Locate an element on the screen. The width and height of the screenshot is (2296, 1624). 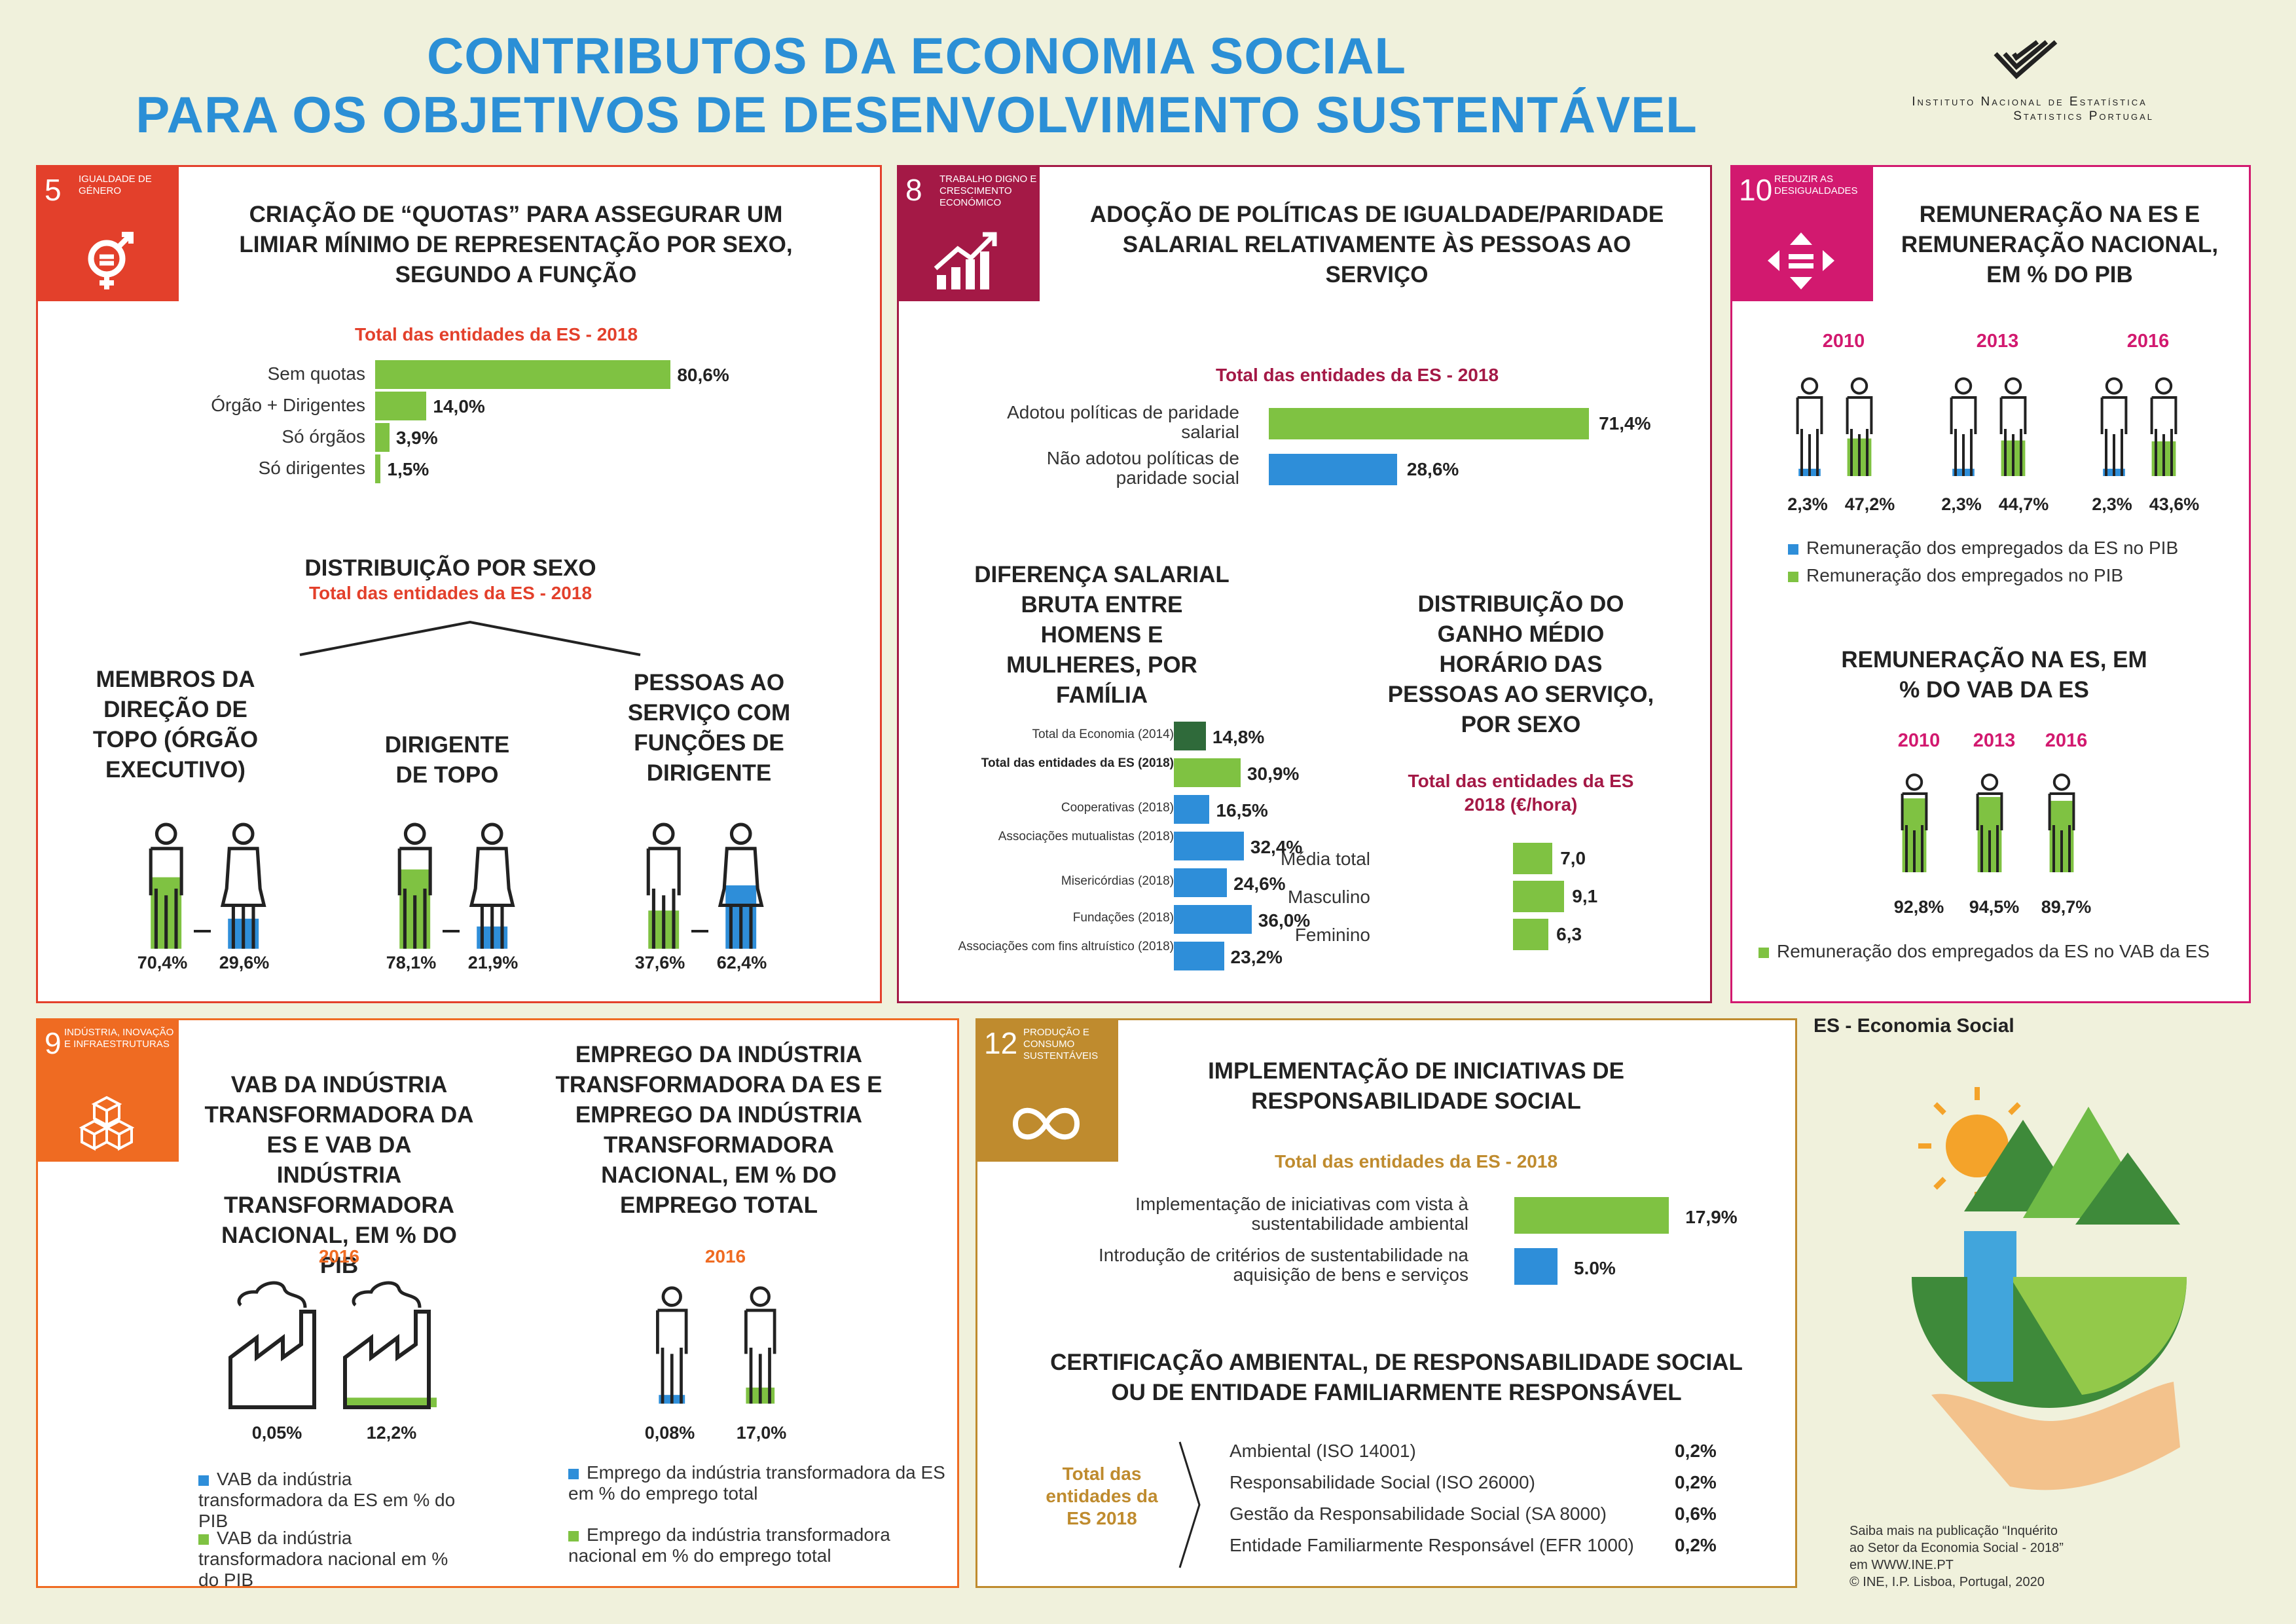
factory-value: 0,05% is located at coordinates (276, 1433).